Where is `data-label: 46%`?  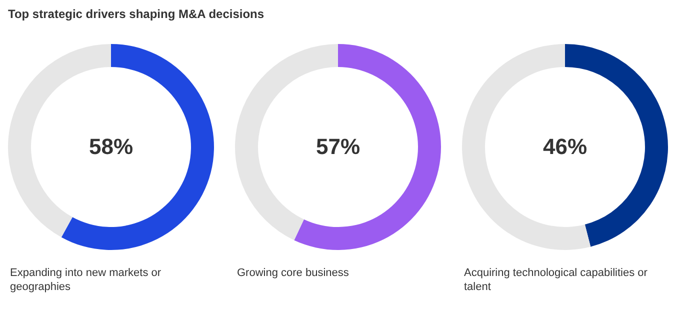 data-label: 46% is located at coordinates (565, 146).